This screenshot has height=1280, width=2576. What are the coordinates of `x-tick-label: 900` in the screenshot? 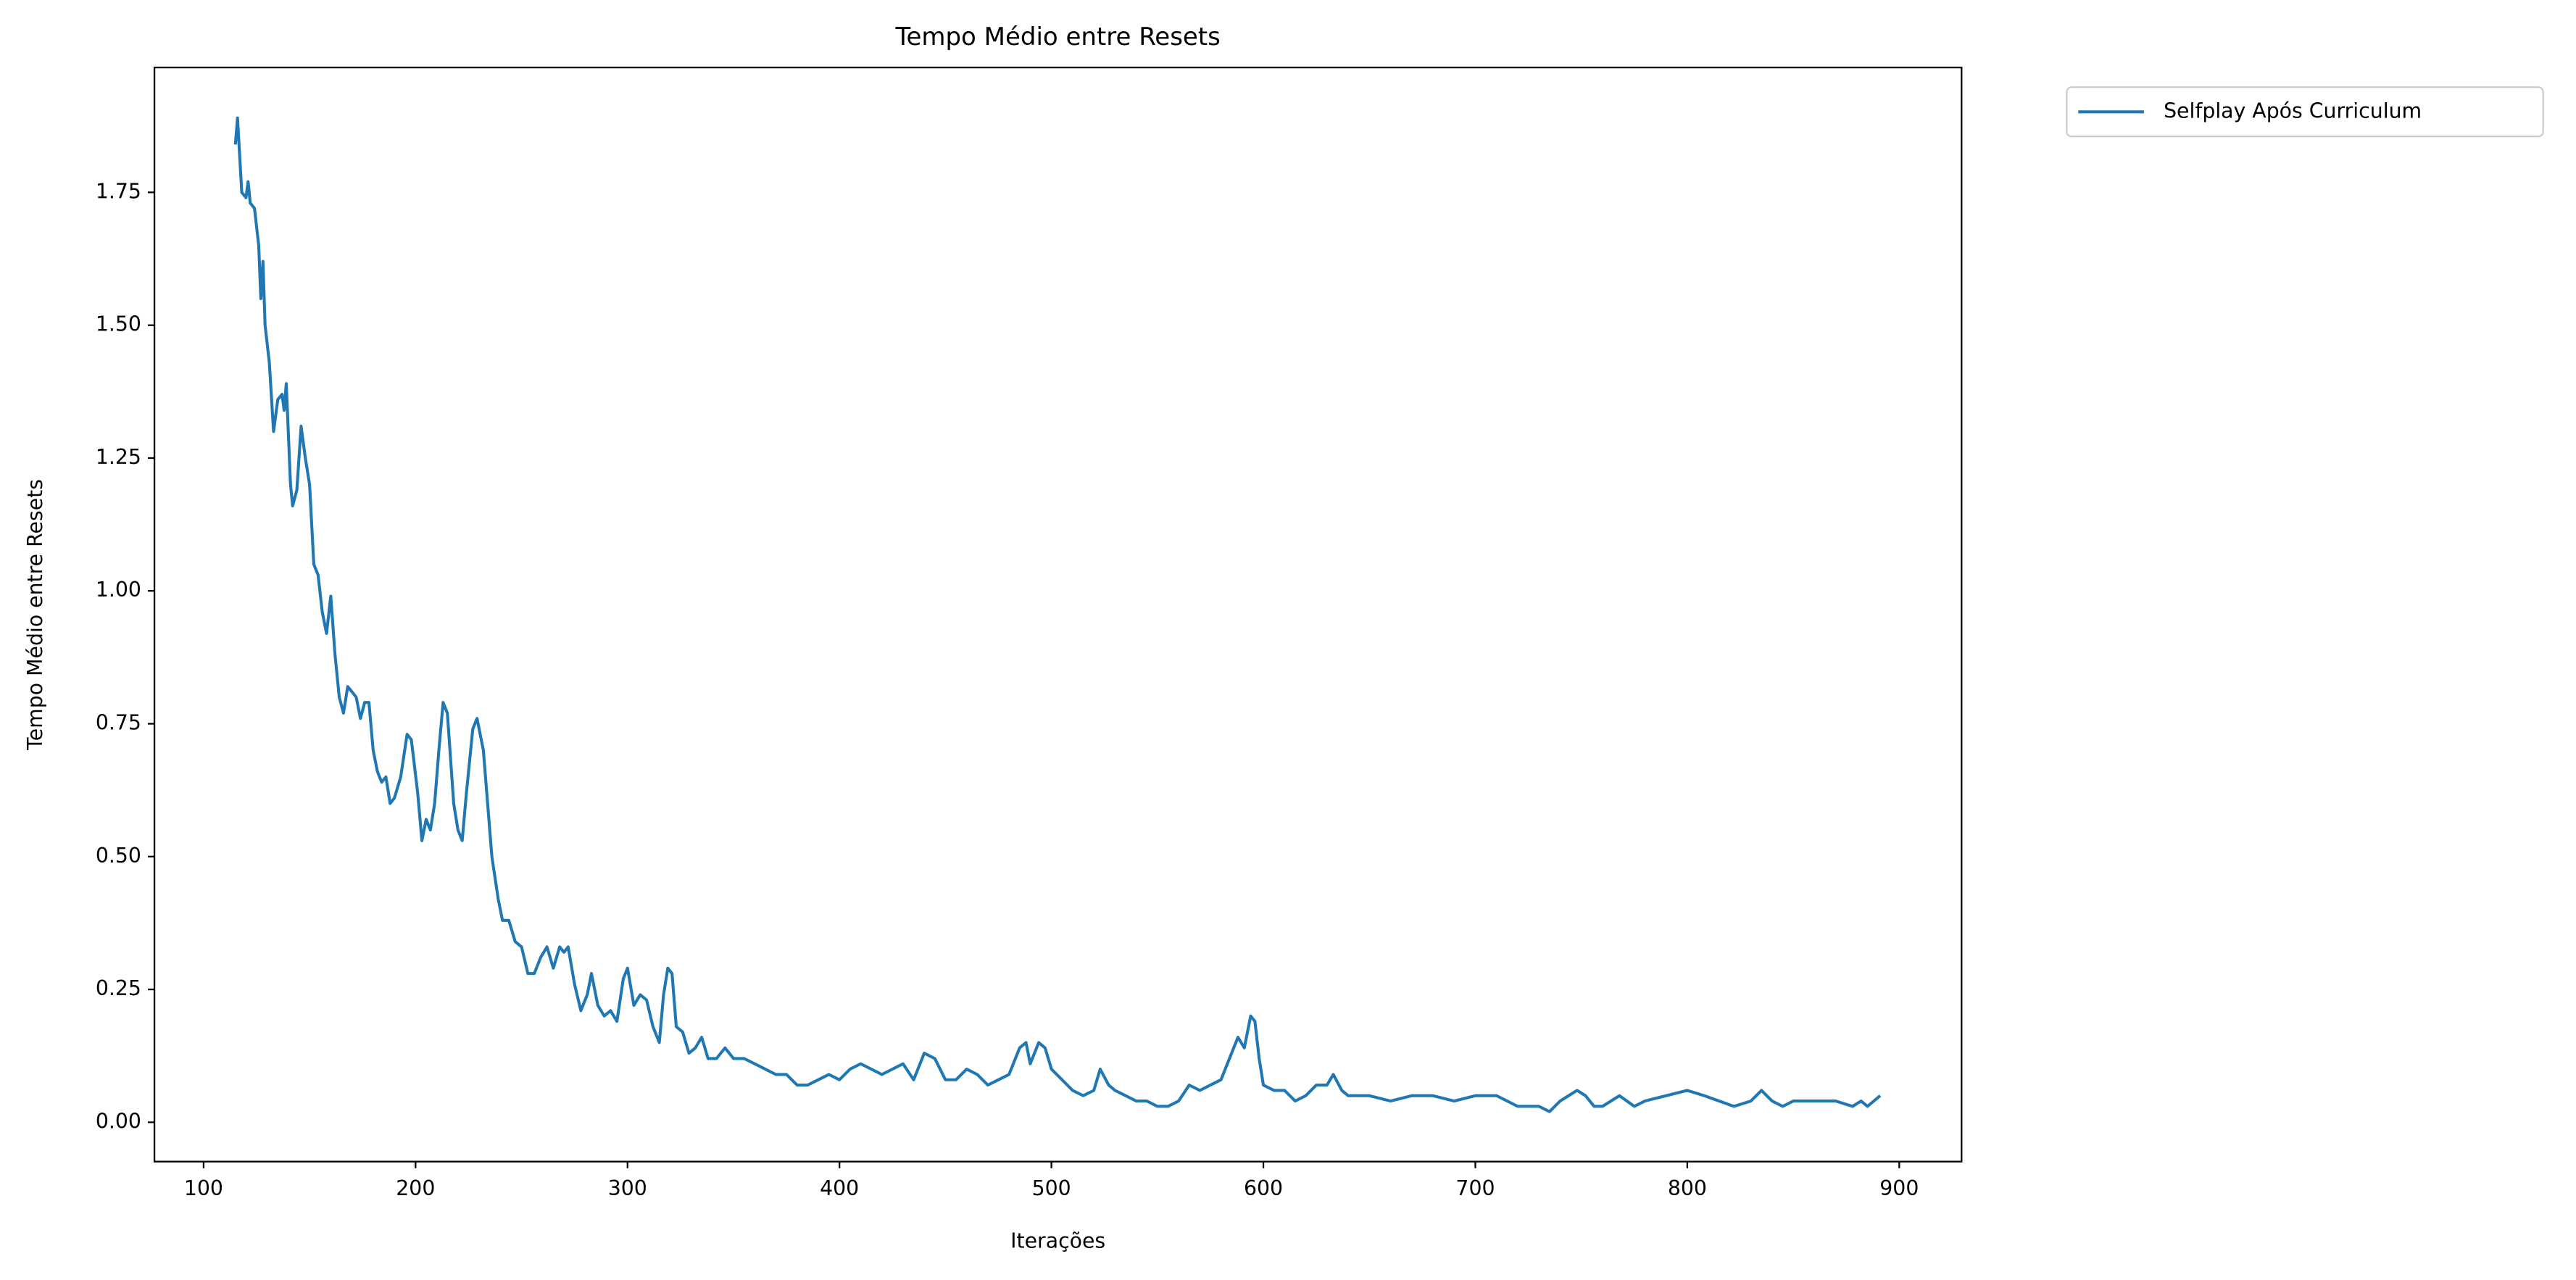 It's located at (1899, 1188).